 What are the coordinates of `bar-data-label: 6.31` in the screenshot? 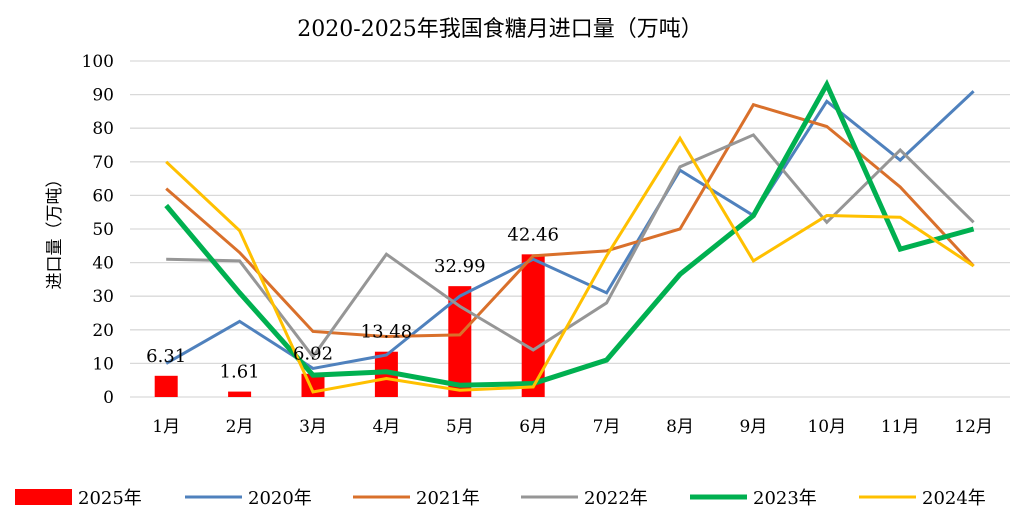 It's located at (166, 356).